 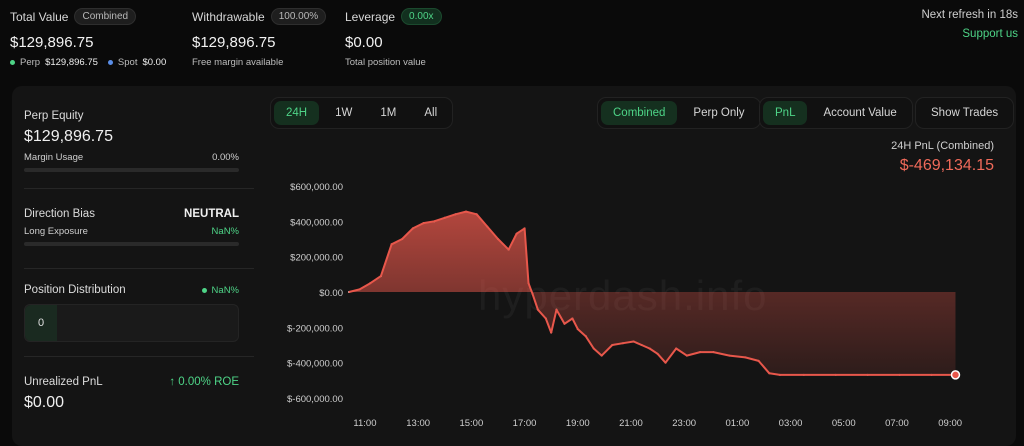 What do you see at coordinates (990, 34) in the screenshot?
I see `support-us-link: Support us` at bounding box center [990, 34].